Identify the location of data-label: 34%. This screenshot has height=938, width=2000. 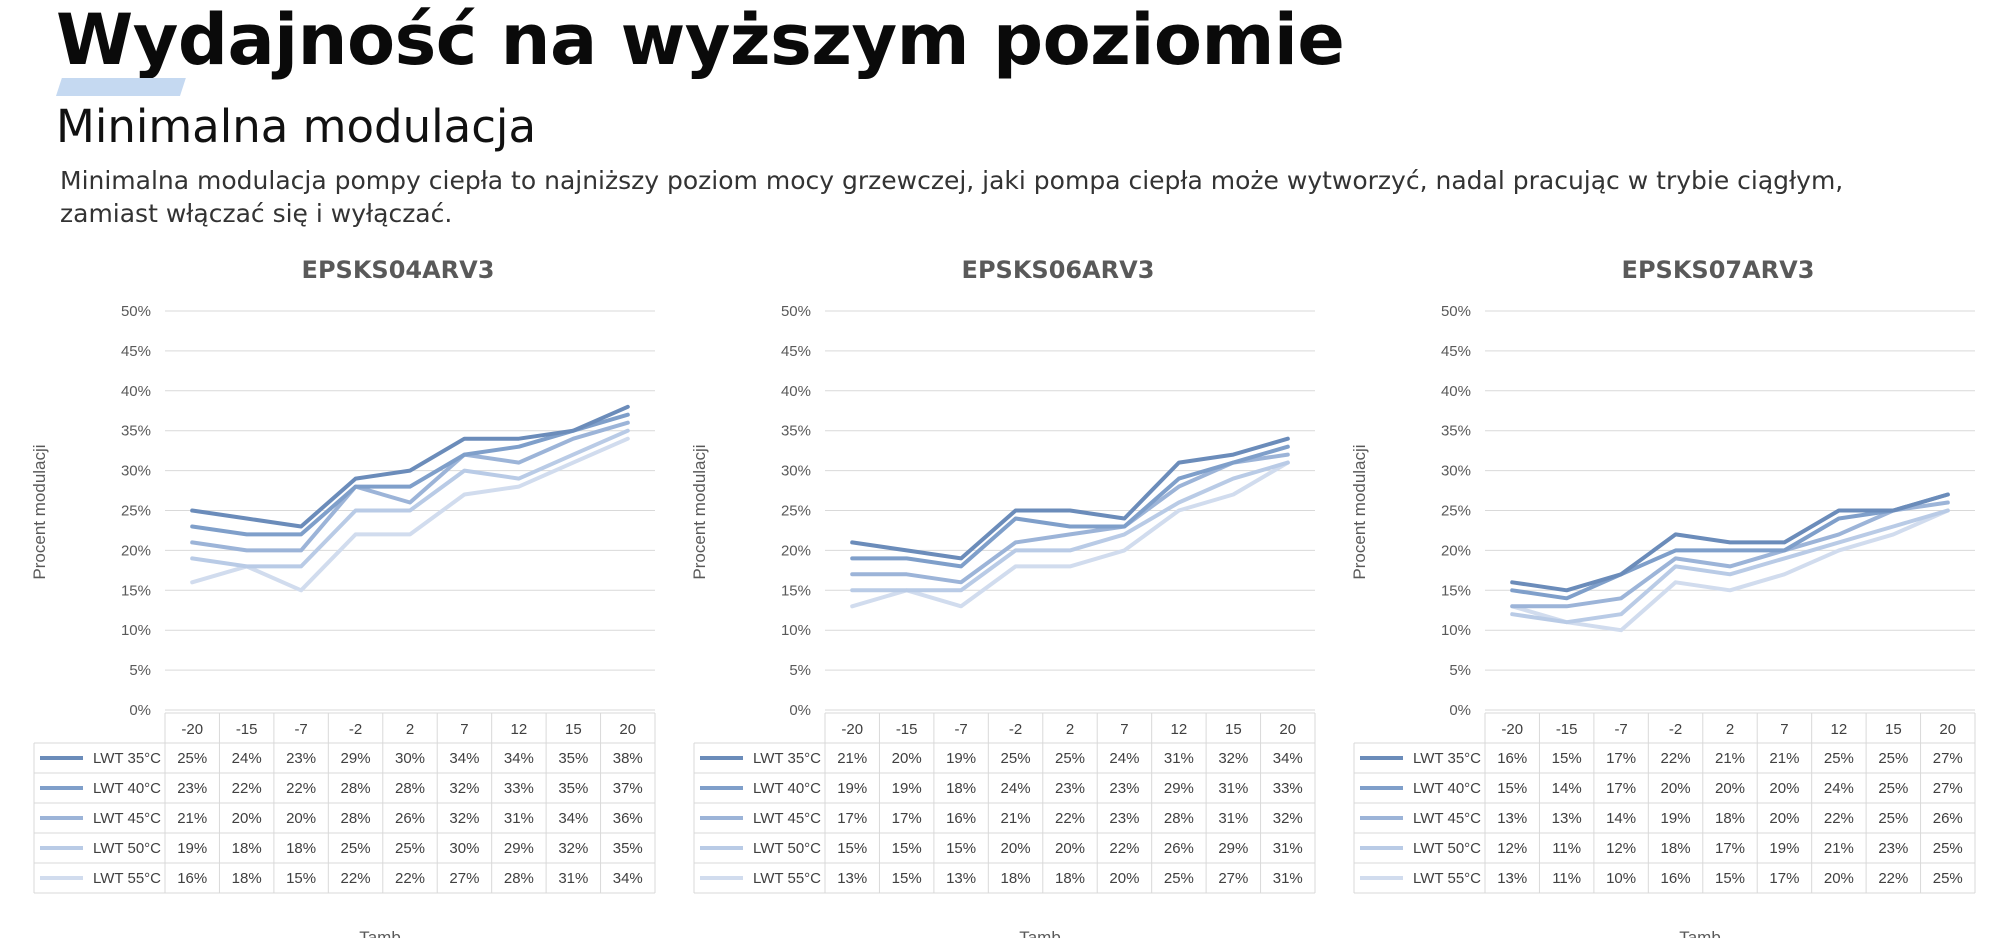
(519, 758).